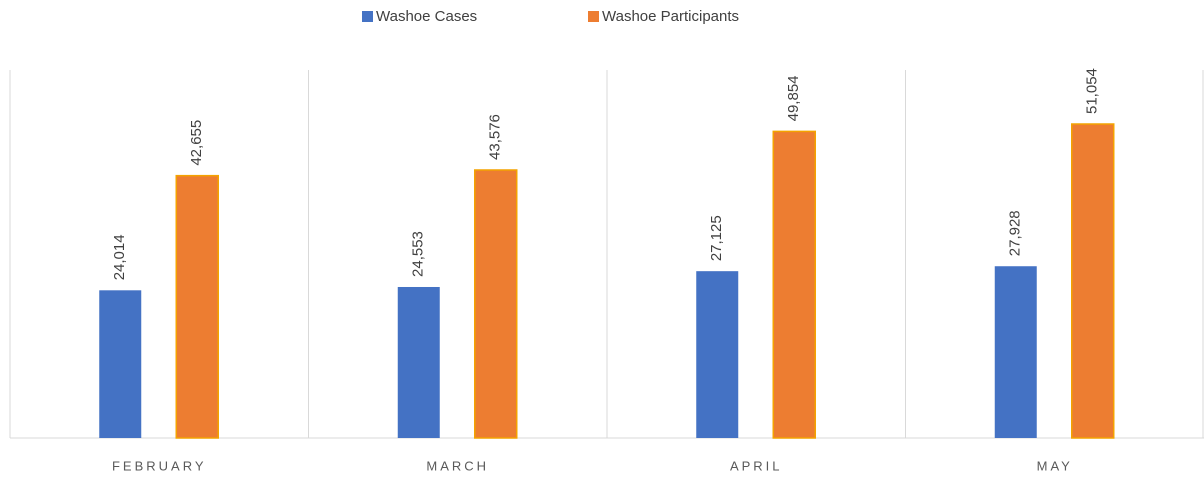  I want to click on x-tick-label: MAY, so click(1055, 465).